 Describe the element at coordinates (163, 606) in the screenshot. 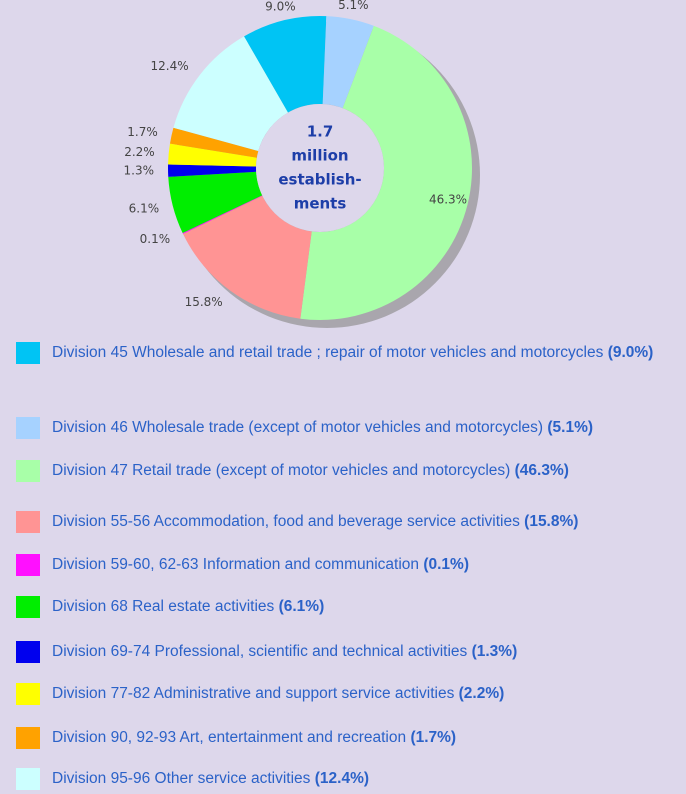

I see `legend-label: Division 68 Real estate activities` at that location.